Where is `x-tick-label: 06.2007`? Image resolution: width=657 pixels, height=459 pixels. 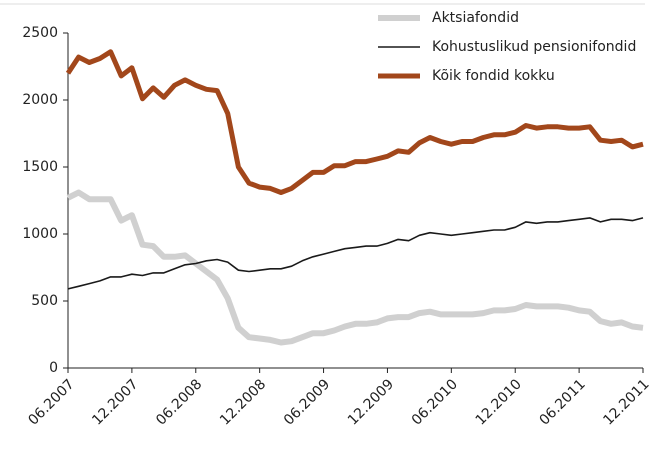 x-tick-label: 06.2007 is located at coordinates (51, 402).